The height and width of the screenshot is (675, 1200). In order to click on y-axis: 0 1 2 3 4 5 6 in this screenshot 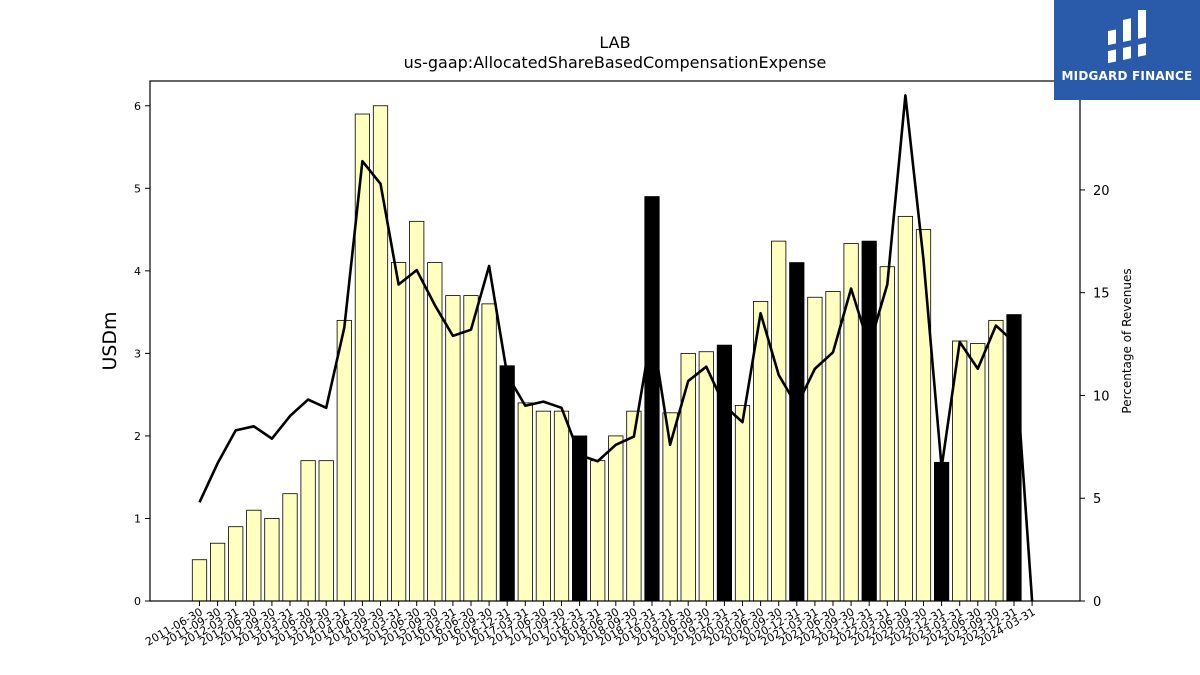, I will do `click(142, 354)`.